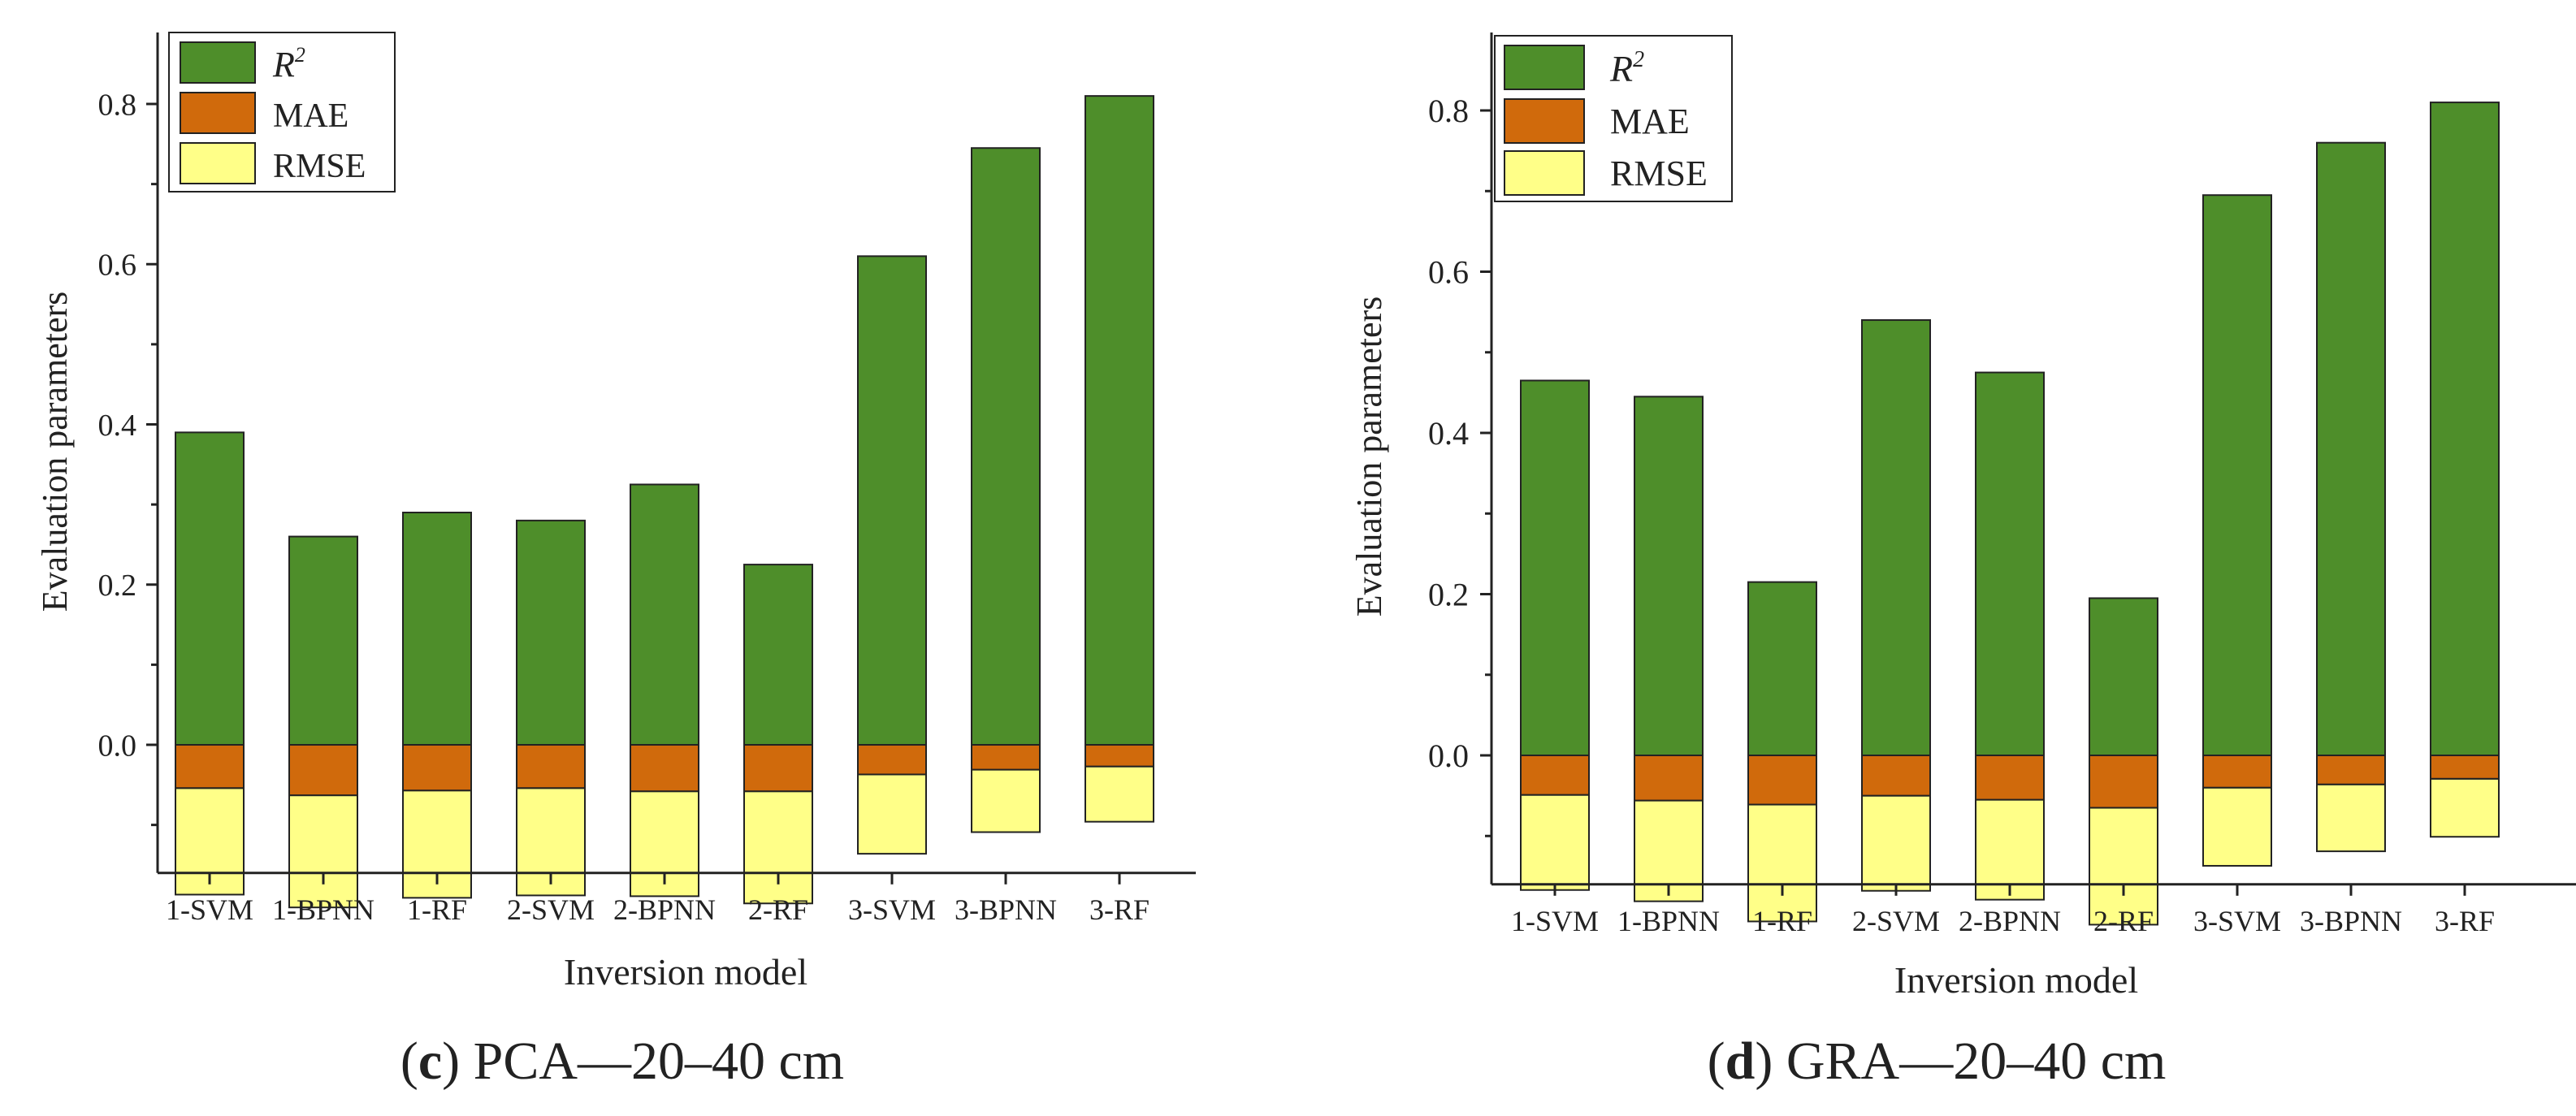 Image resolution: width=2576 pixels, height=1116 pixels. Describe the element at coordinates (319, 166) in the screenshot. I see `legend-label-rmse: RMSE` at that location.